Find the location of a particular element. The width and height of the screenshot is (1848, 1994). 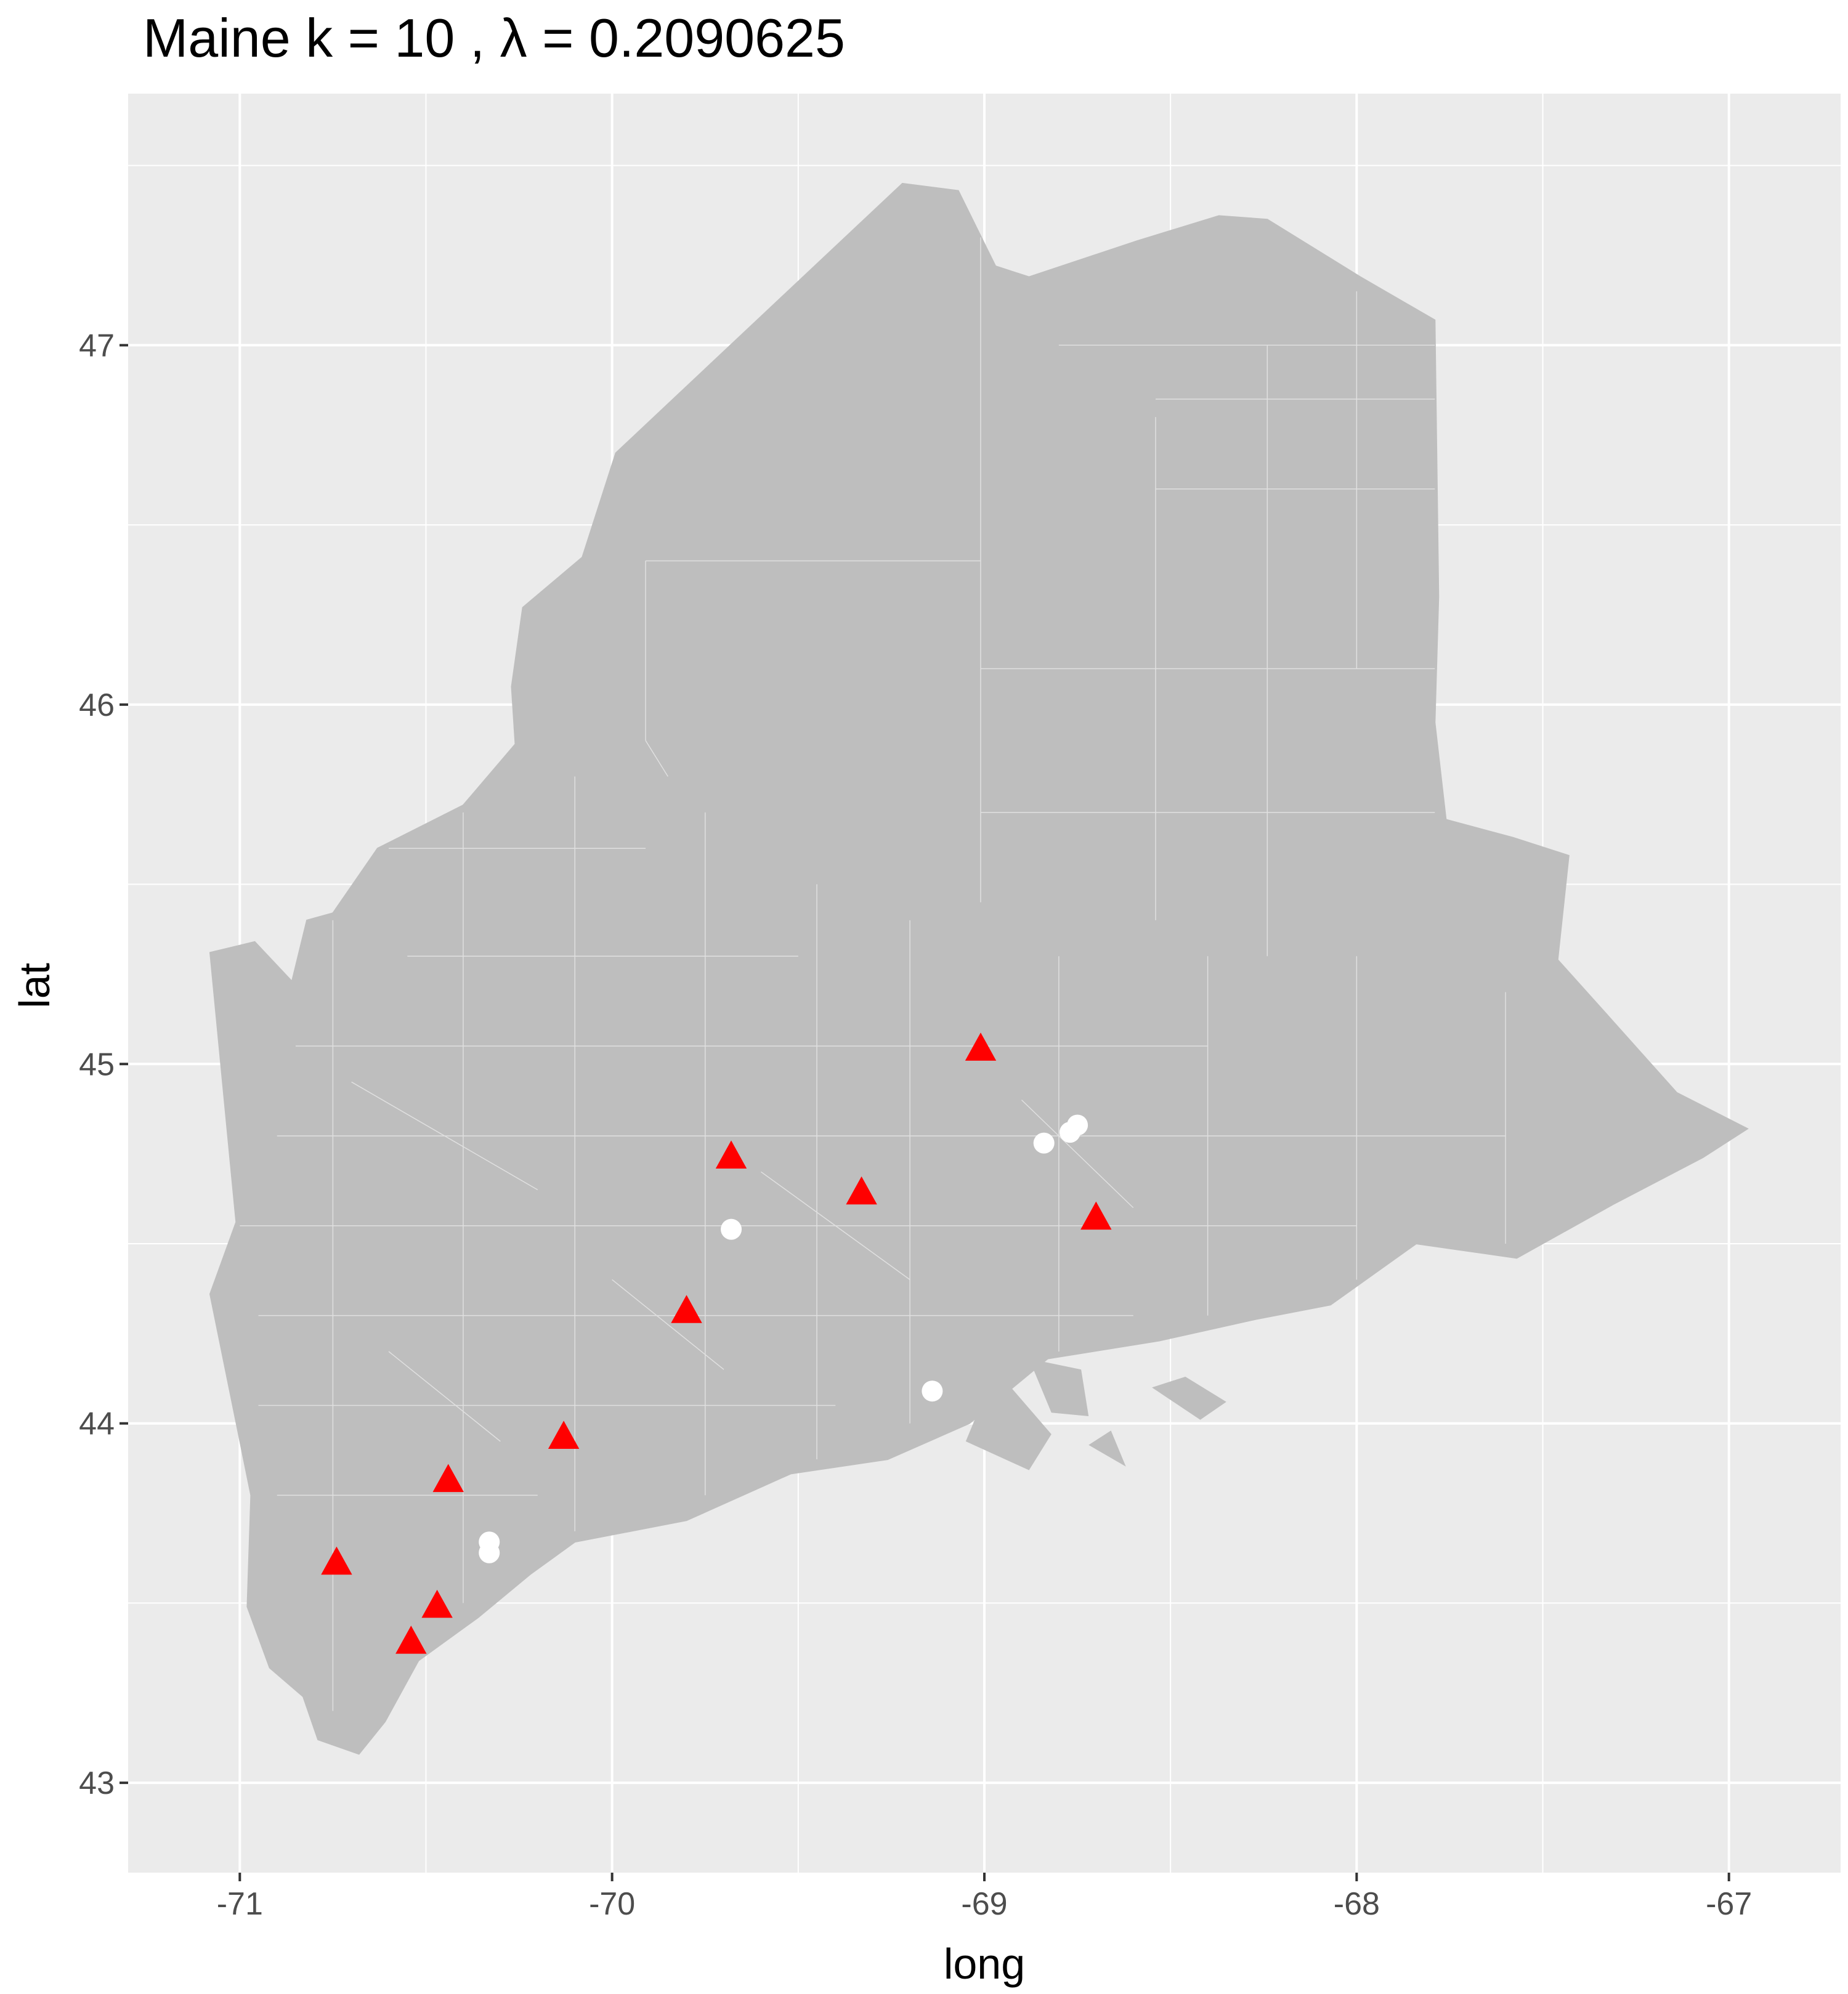

y-tick-label: 46 is located at coordinates (97, 705).